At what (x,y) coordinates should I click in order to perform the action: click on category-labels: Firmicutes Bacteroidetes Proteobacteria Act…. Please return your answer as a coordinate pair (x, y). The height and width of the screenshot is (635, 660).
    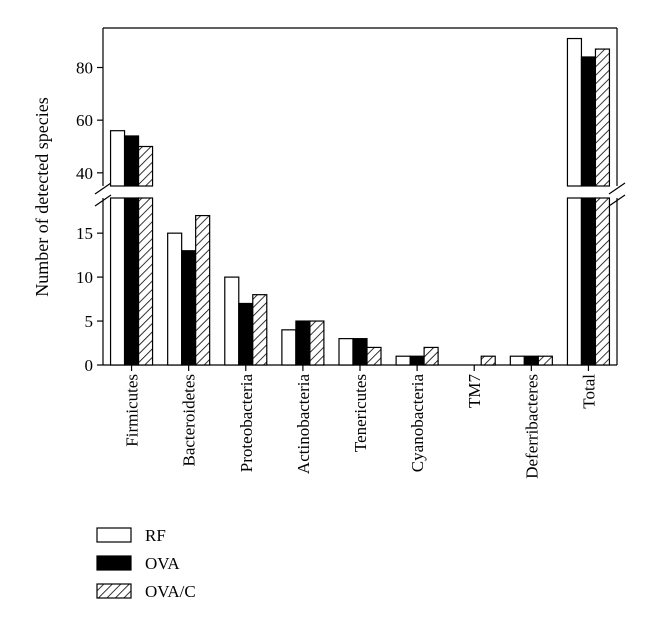
    Looking at the image, I should click on (360, 422).